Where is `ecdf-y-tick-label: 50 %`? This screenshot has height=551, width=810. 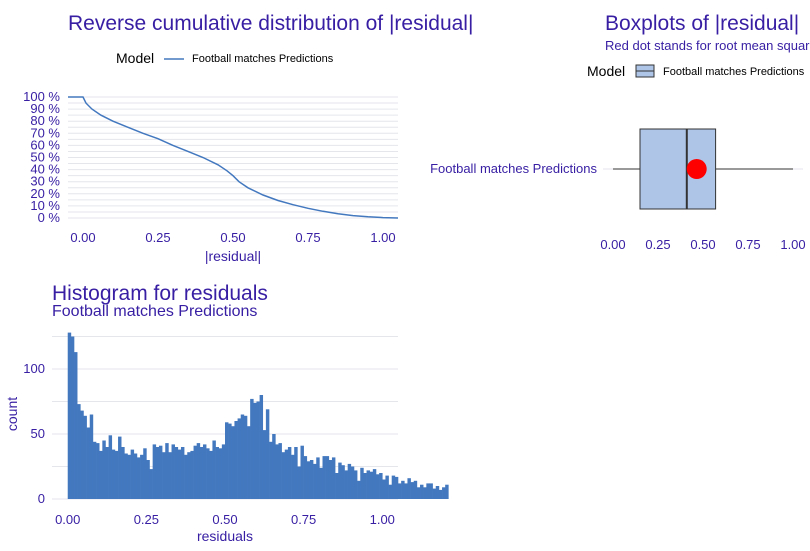 ecdf-y-tick-label: 50 % is located at coordinates (45, 157).